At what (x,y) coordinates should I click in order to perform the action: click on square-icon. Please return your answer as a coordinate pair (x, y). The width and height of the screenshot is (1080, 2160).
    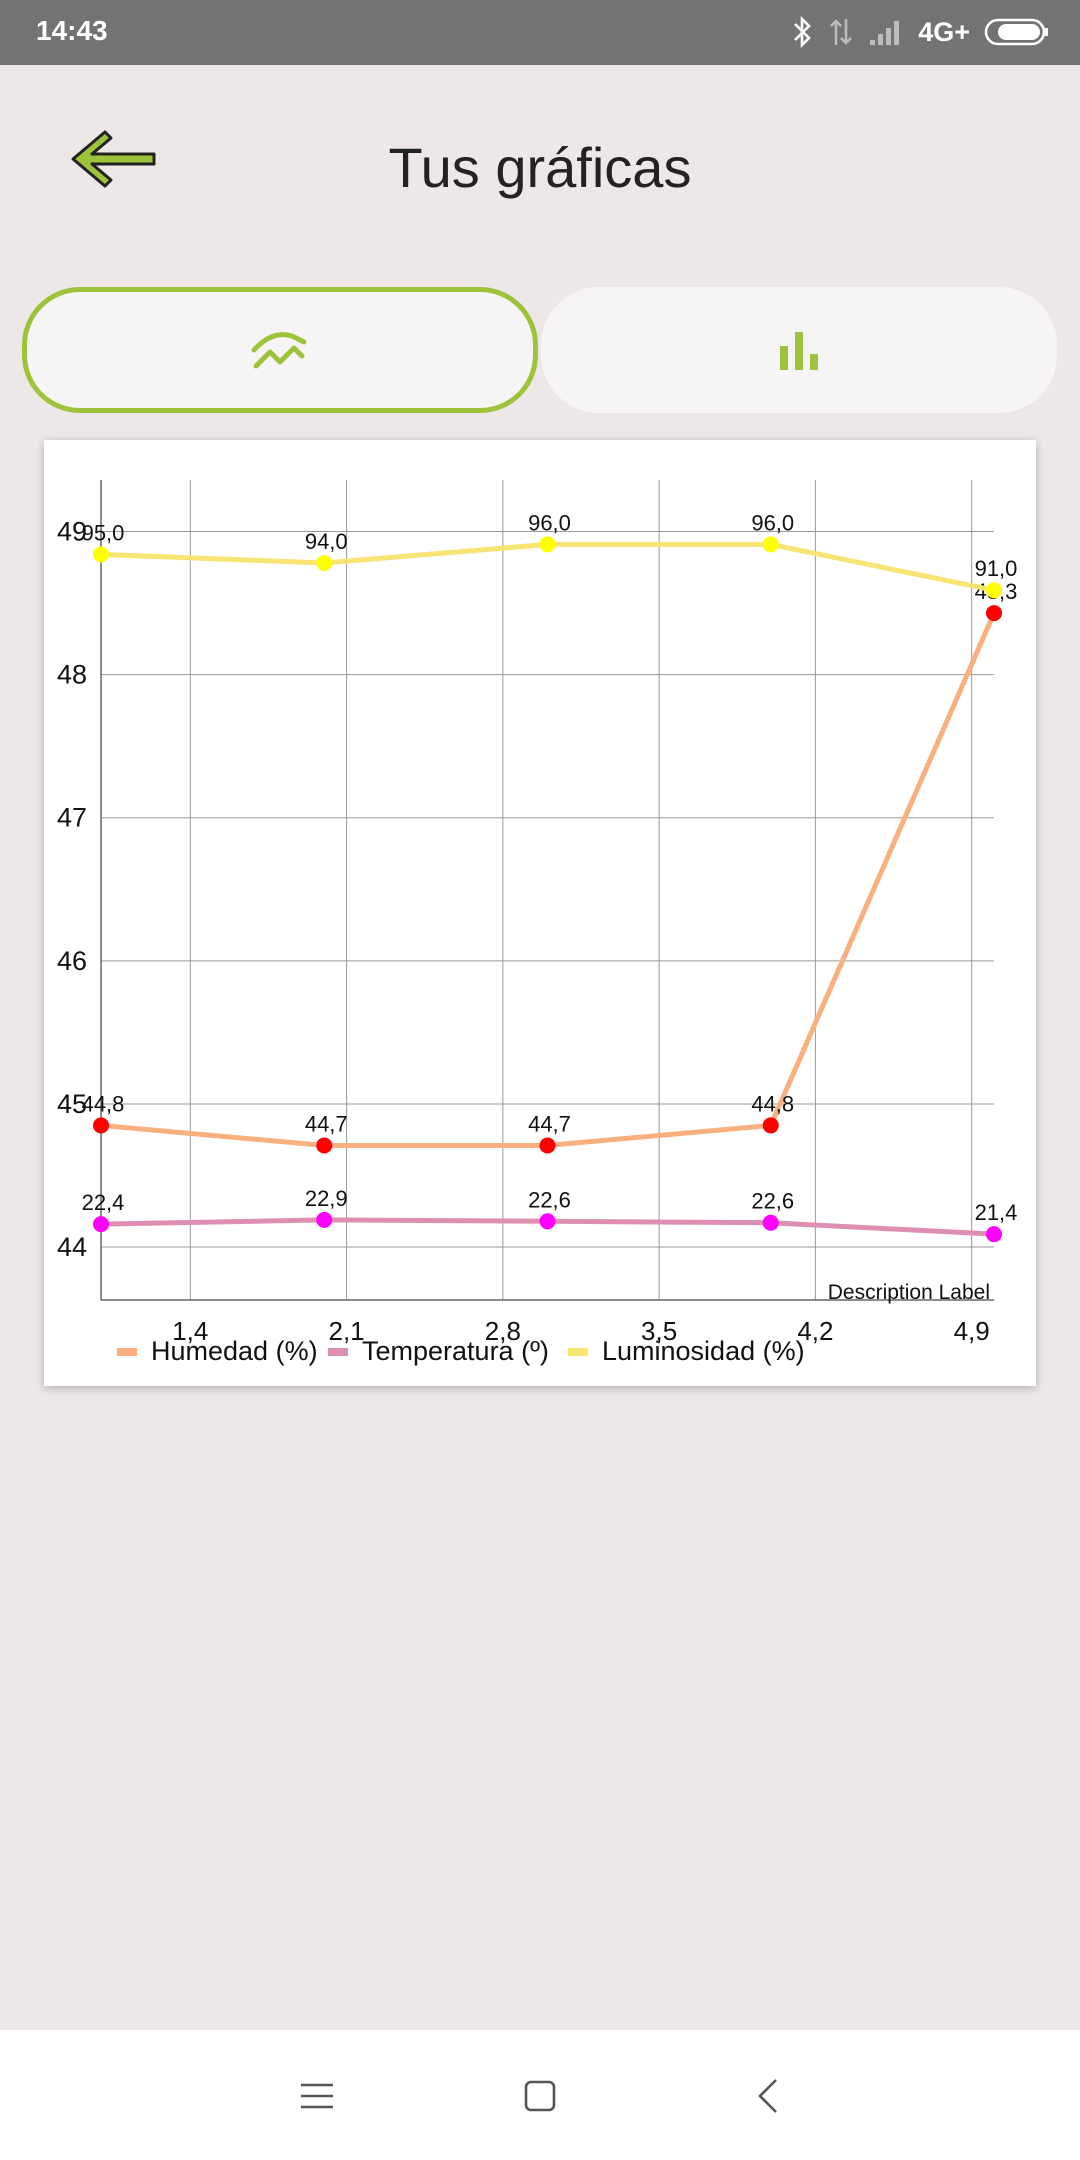
    Looking at the image, I should click on (540, 2096).